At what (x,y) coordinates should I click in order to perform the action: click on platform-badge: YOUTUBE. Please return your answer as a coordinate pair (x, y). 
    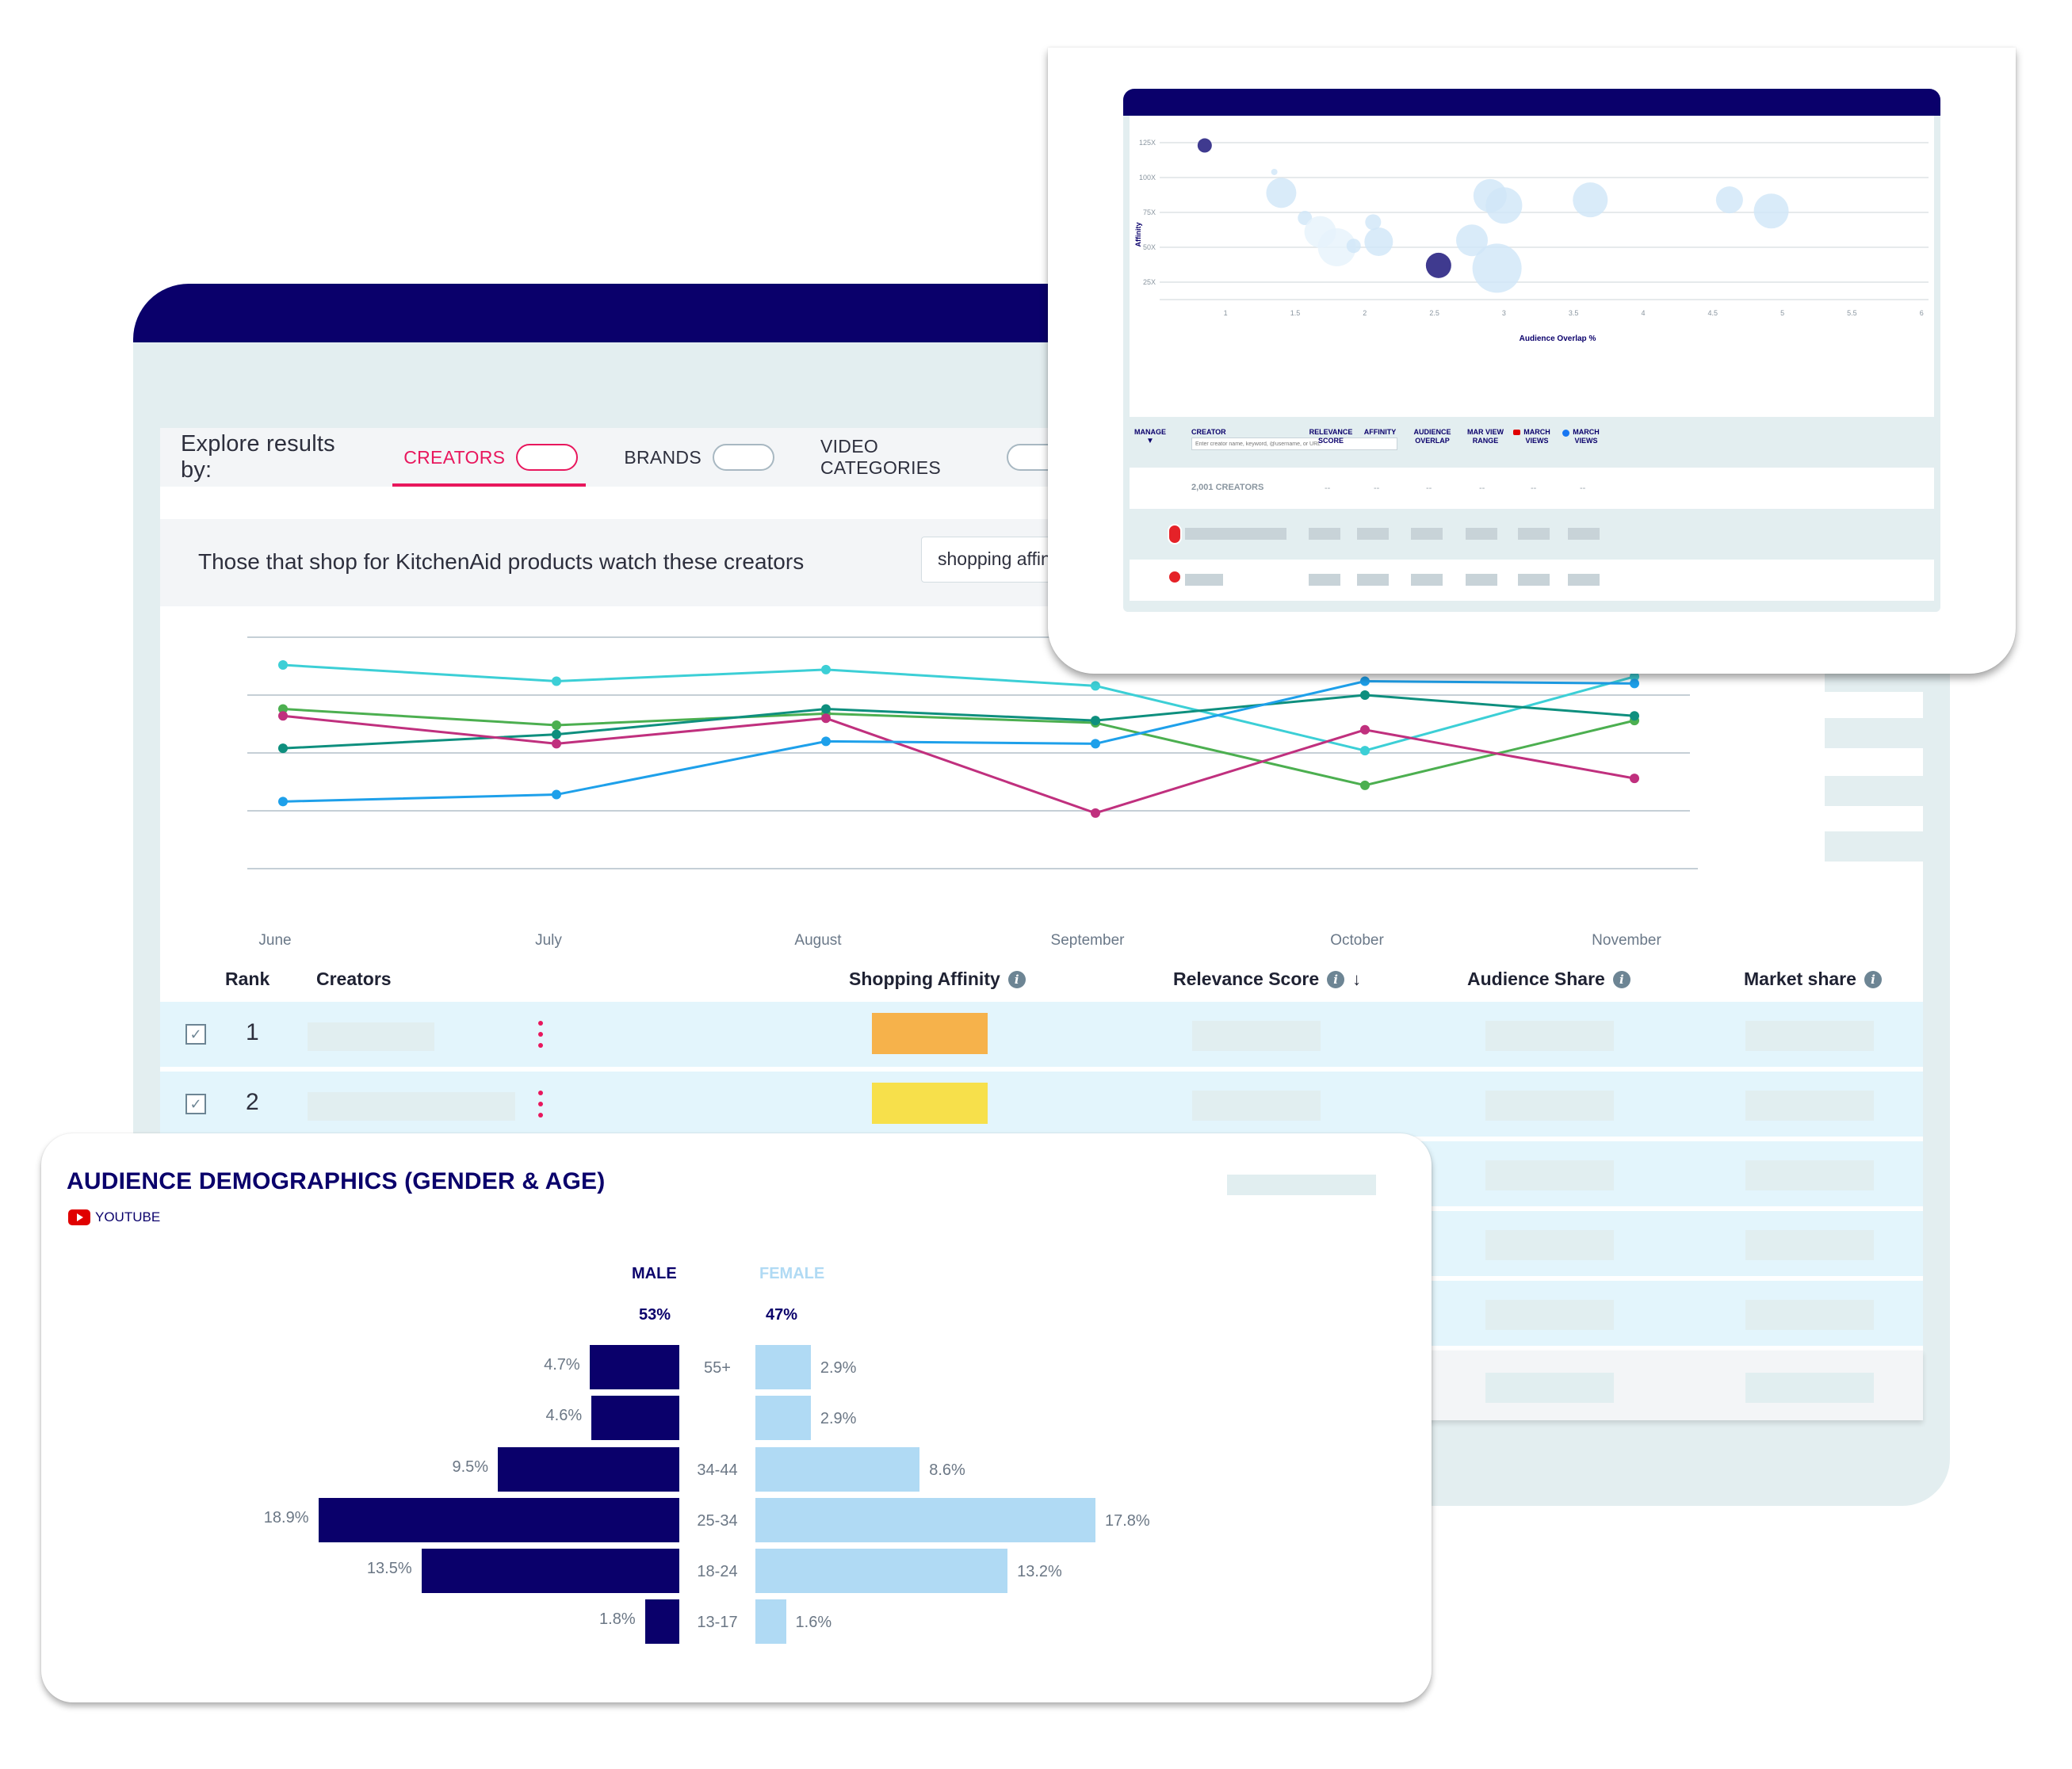
    Looking at the image, I should click on (114, 1217).